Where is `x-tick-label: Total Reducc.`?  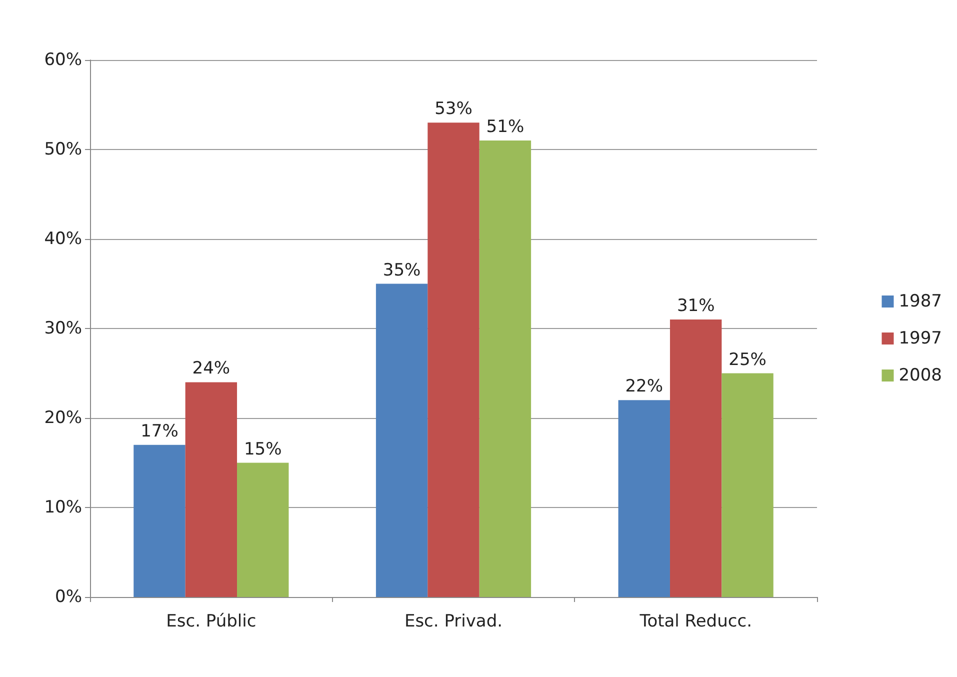 x-tick-label: Total Reducc. is located at coordinates (695, 622).